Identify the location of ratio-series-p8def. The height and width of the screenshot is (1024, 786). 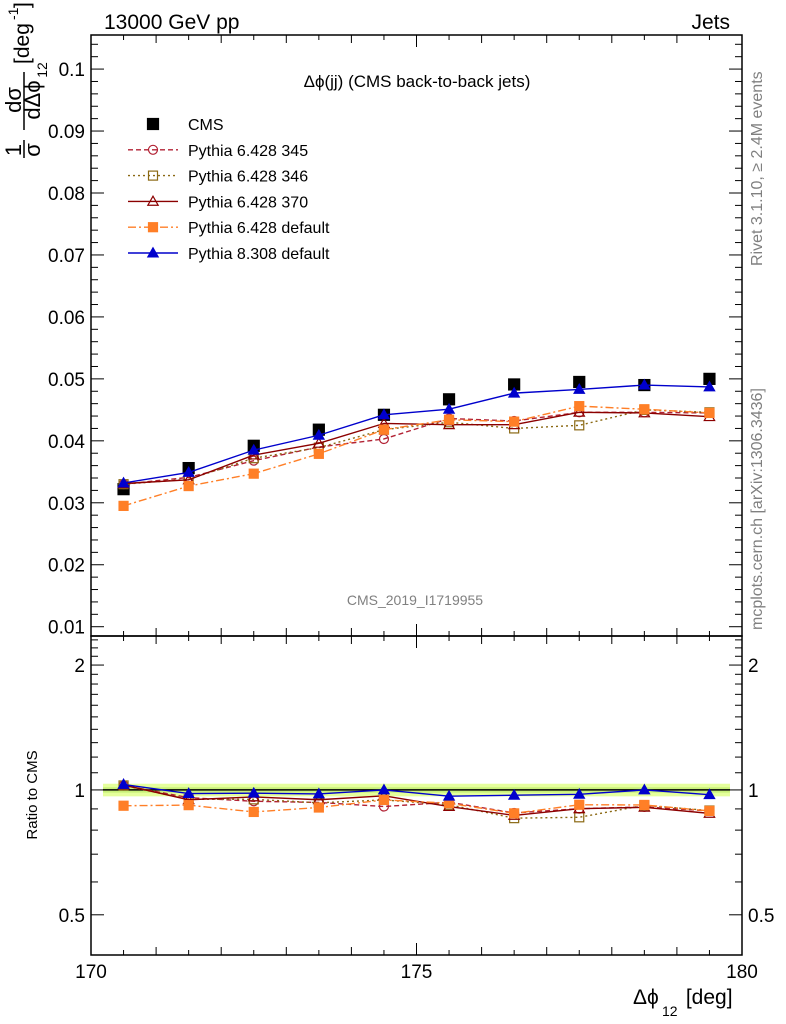
(416, 789).